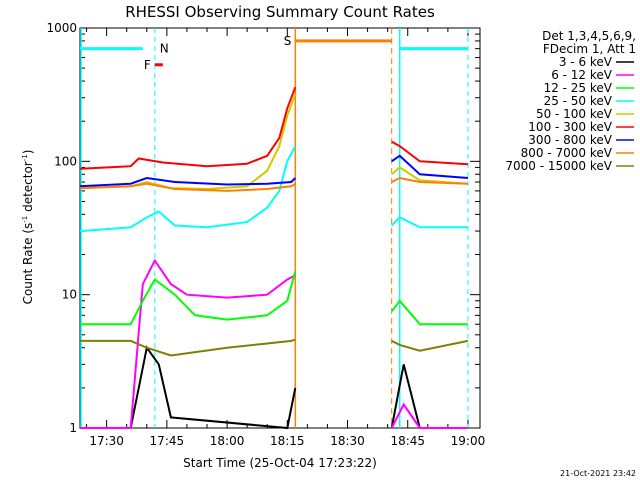 The height and width of the screenshot is (480, 640). I want to click on x-tick-label: 18:30, so click(347, 441).